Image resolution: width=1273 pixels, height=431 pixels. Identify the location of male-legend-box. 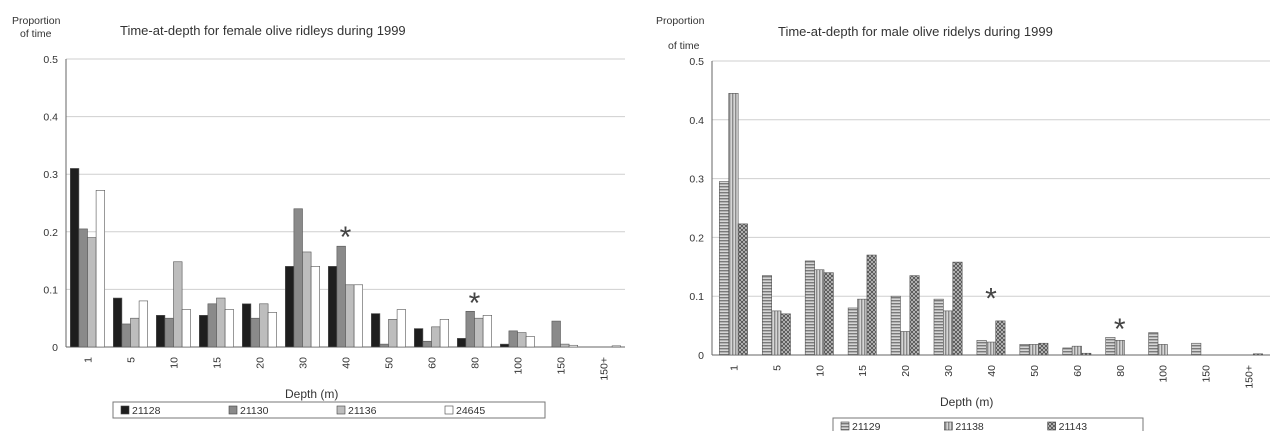
(988, 424).